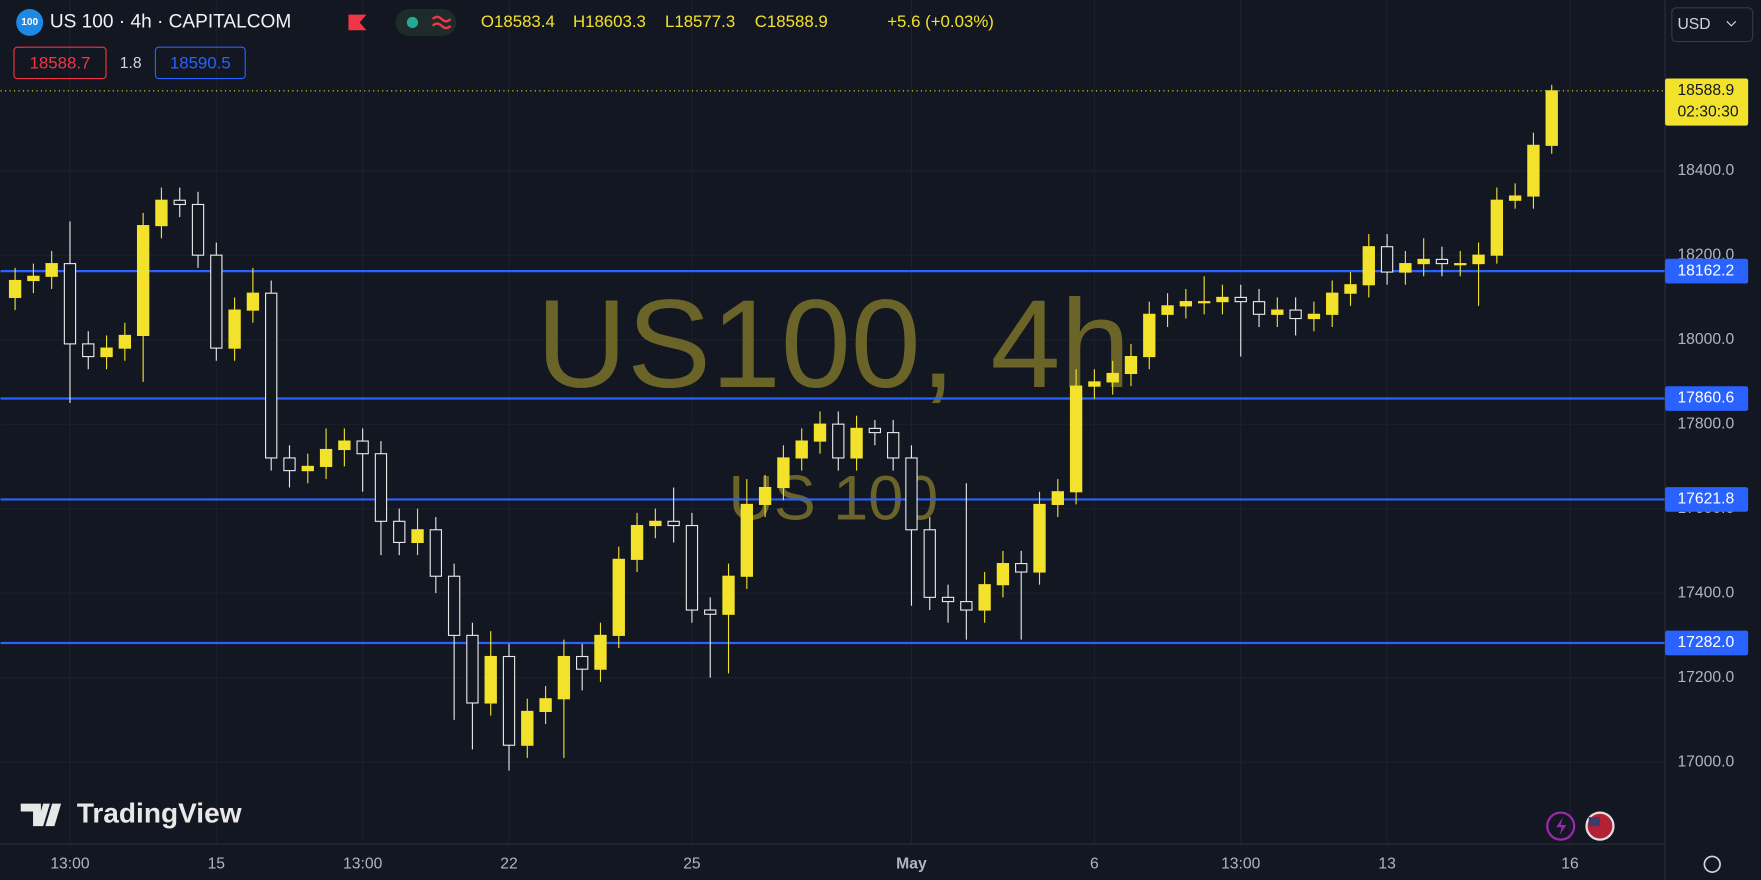 The image size is (1761, 880). I want to click on countdown: 02:30:30, so click(1707, 111).